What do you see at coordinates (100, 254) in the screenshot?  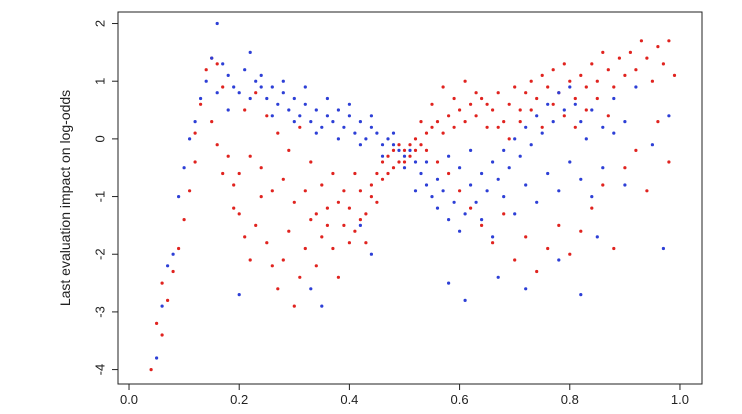 I see `y-tick-label: -2` at bounding box center [100, 254].